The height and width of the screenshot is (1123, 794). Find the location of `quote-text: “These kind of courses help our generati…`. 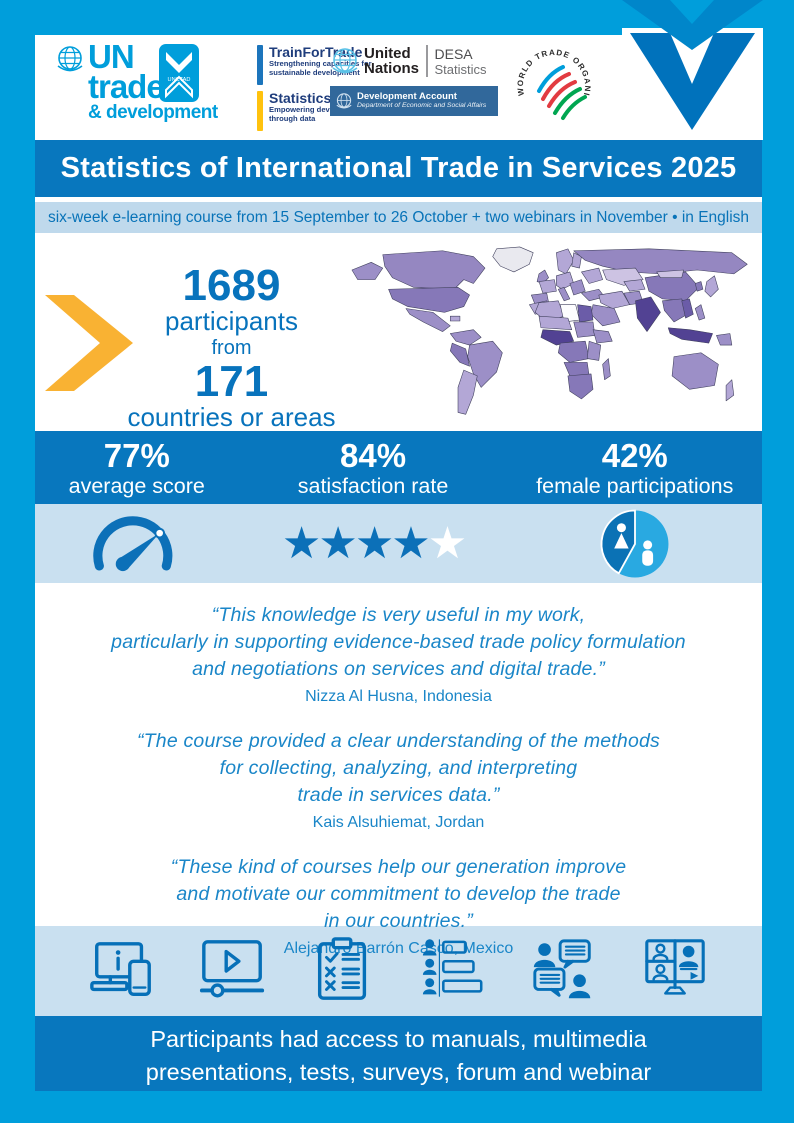

quote-text: “These kind of courses help our generati… is located at coordinates (398, 867).